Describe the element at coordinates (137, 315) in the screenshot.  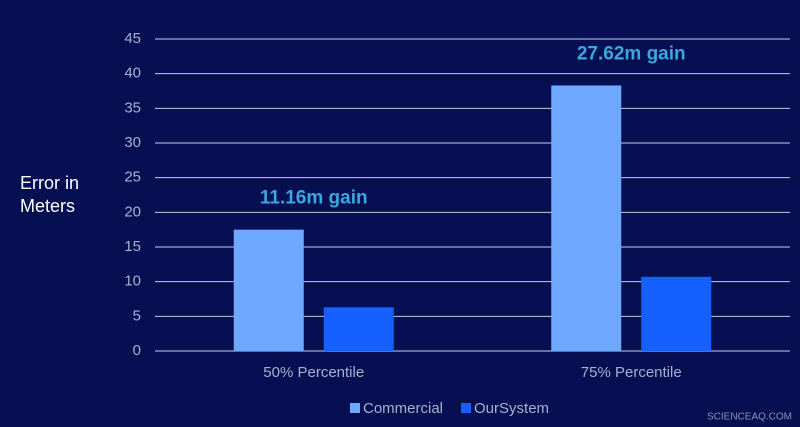
I see `y-tick-label: 5` at that location.